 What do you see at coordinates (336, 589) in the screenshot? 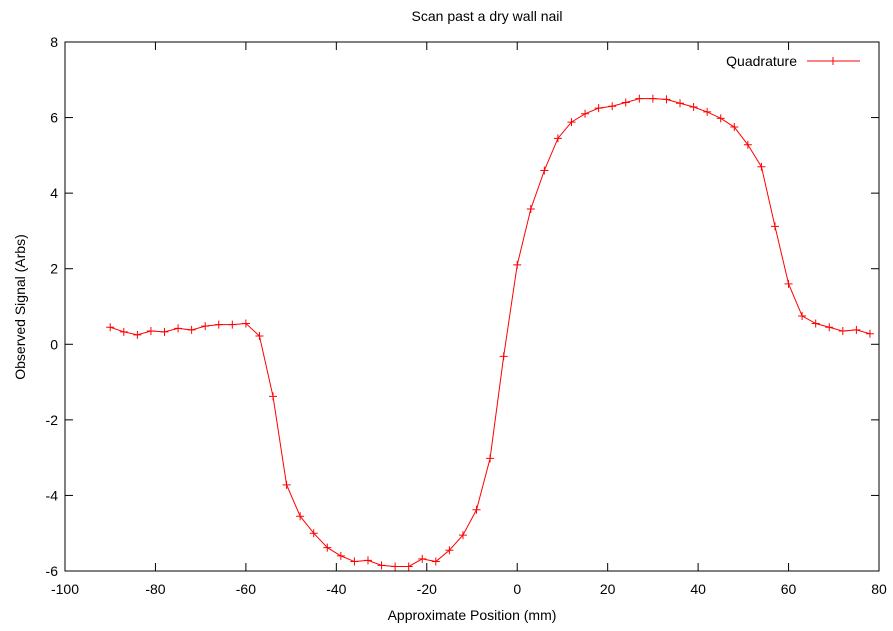
I see `x-tick-label: -40` at bounding box center [336, 589].